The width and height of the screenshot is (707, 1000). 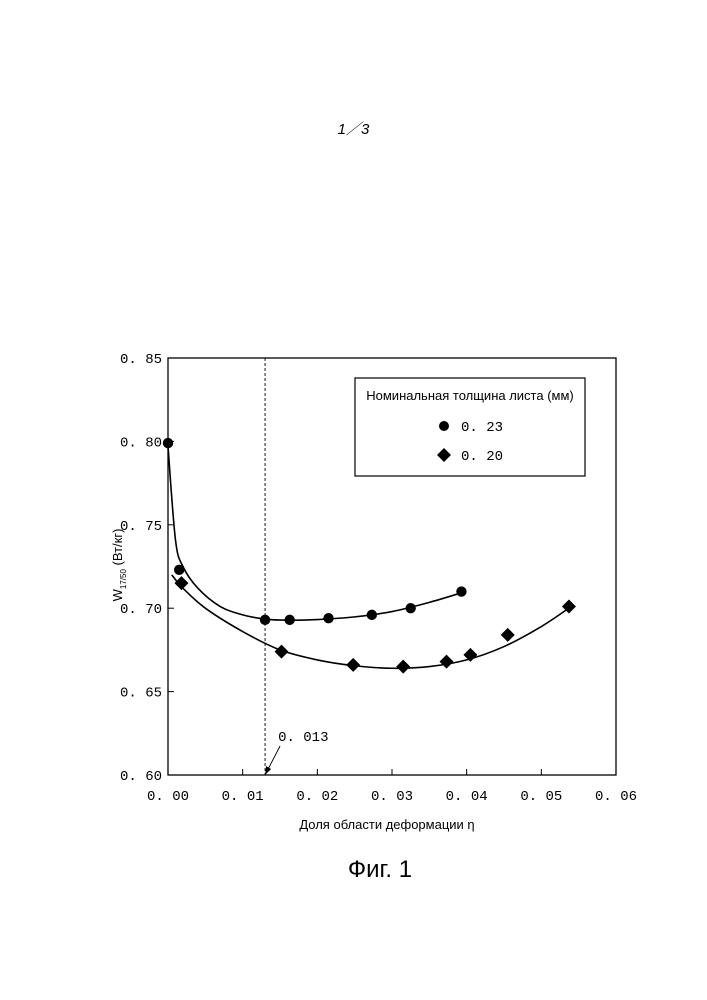 What do you see at coordinates (470, 395) in the screenshot?
I see `legend-title: Номинальная толщина листа (мм)` at bounding box center [470, 395].